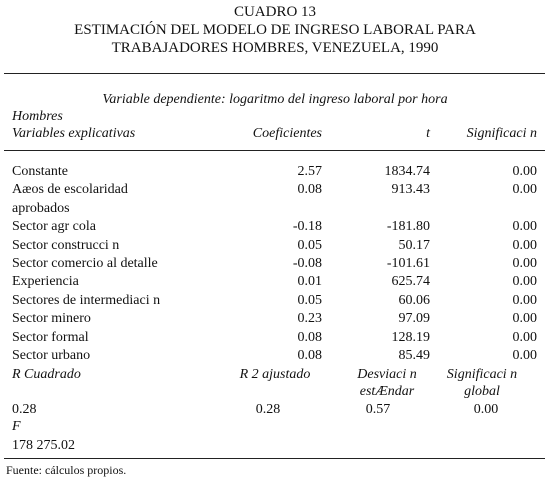  I want to click on variable-label: Experiencia, so click(45, 282).